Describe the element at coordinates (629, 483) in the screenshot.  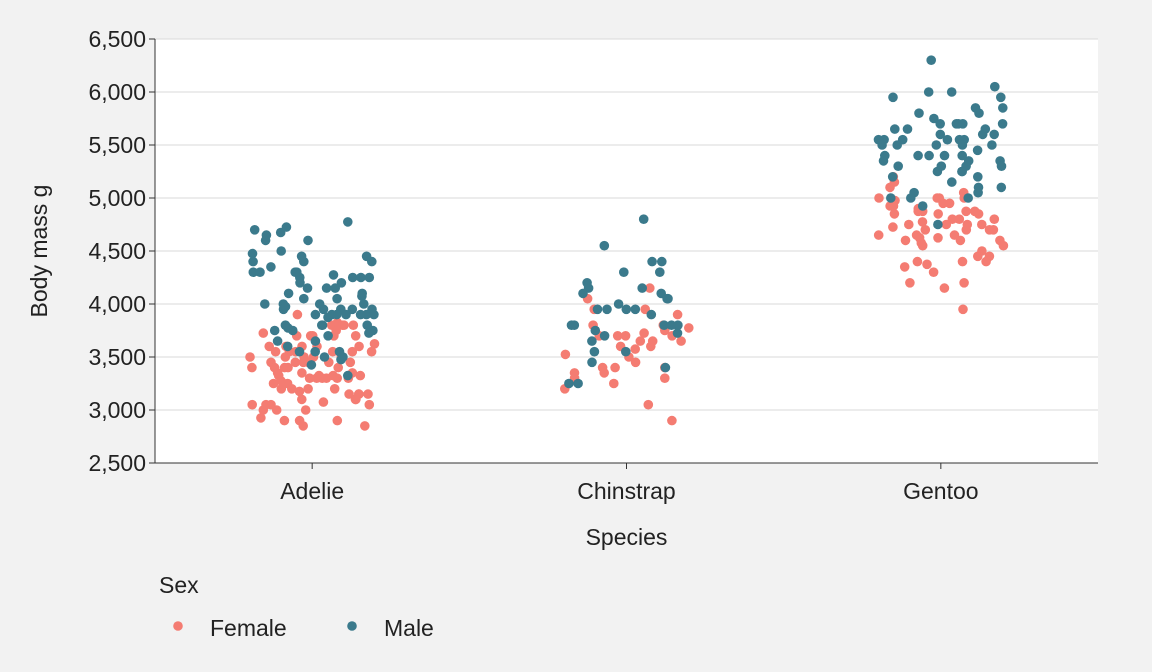
I see `x-axis-ticks: Adelie Chinstrap Gentoo` at that location.